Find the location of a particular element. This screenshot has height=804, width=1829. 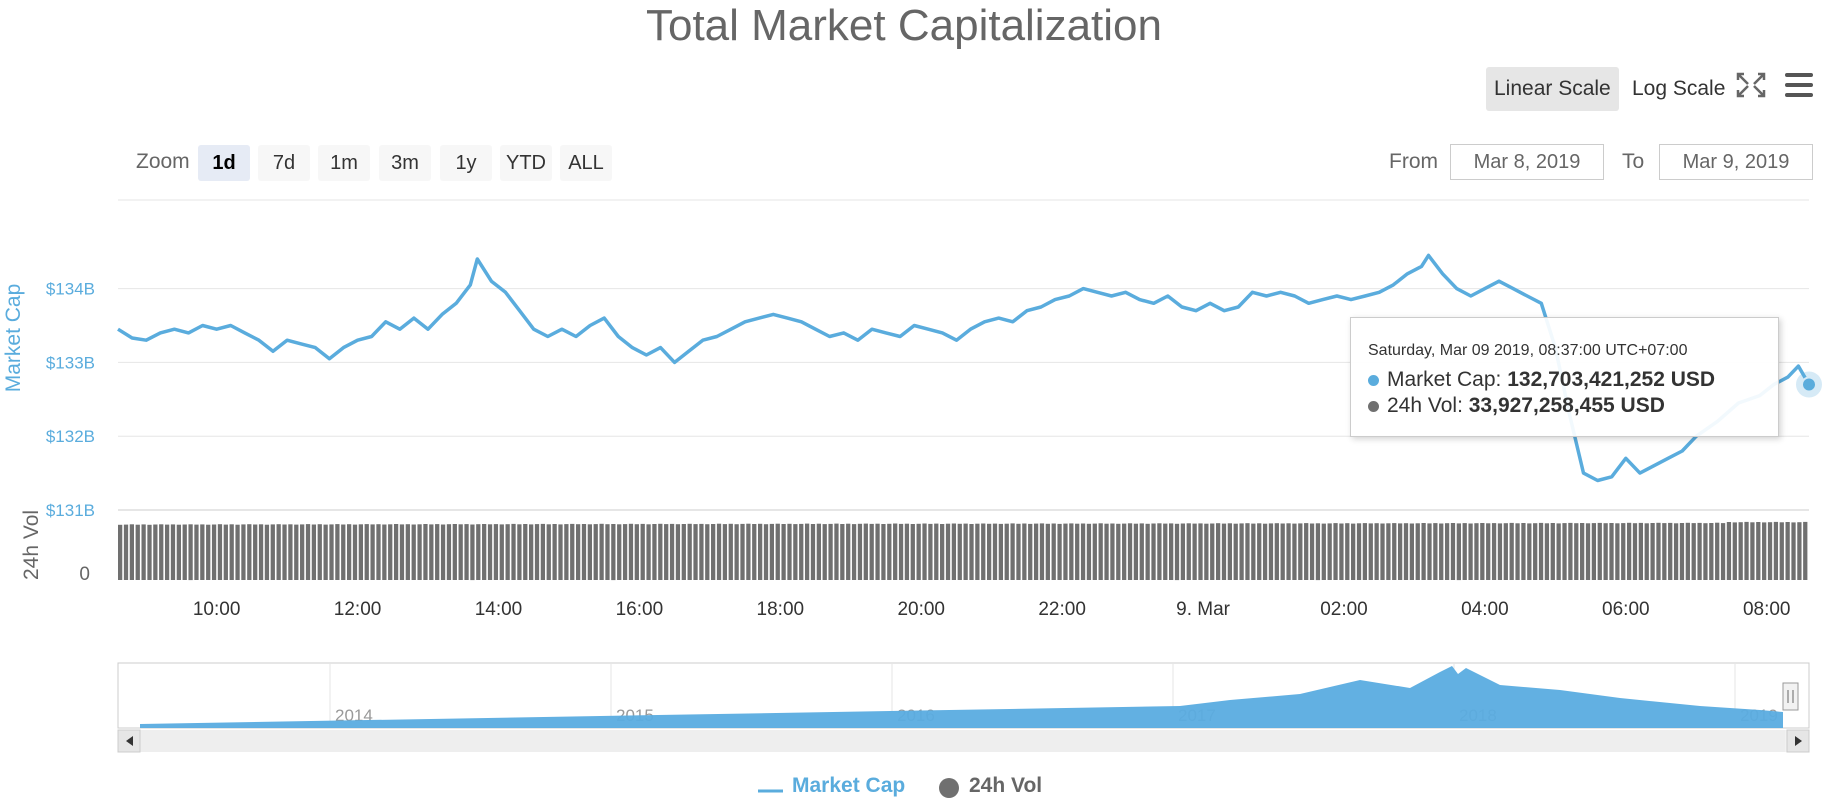

to-date-input: Mar 9, 2019 is located at coordinates (1736, 162).